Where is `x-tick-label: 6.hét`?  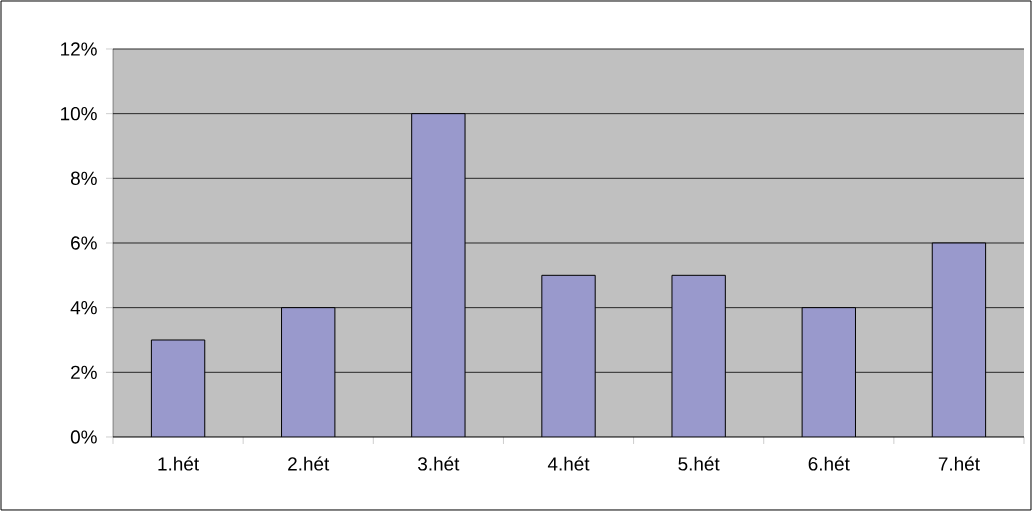 x-tick-label: 6.hét is located at coordinates (829, 463).